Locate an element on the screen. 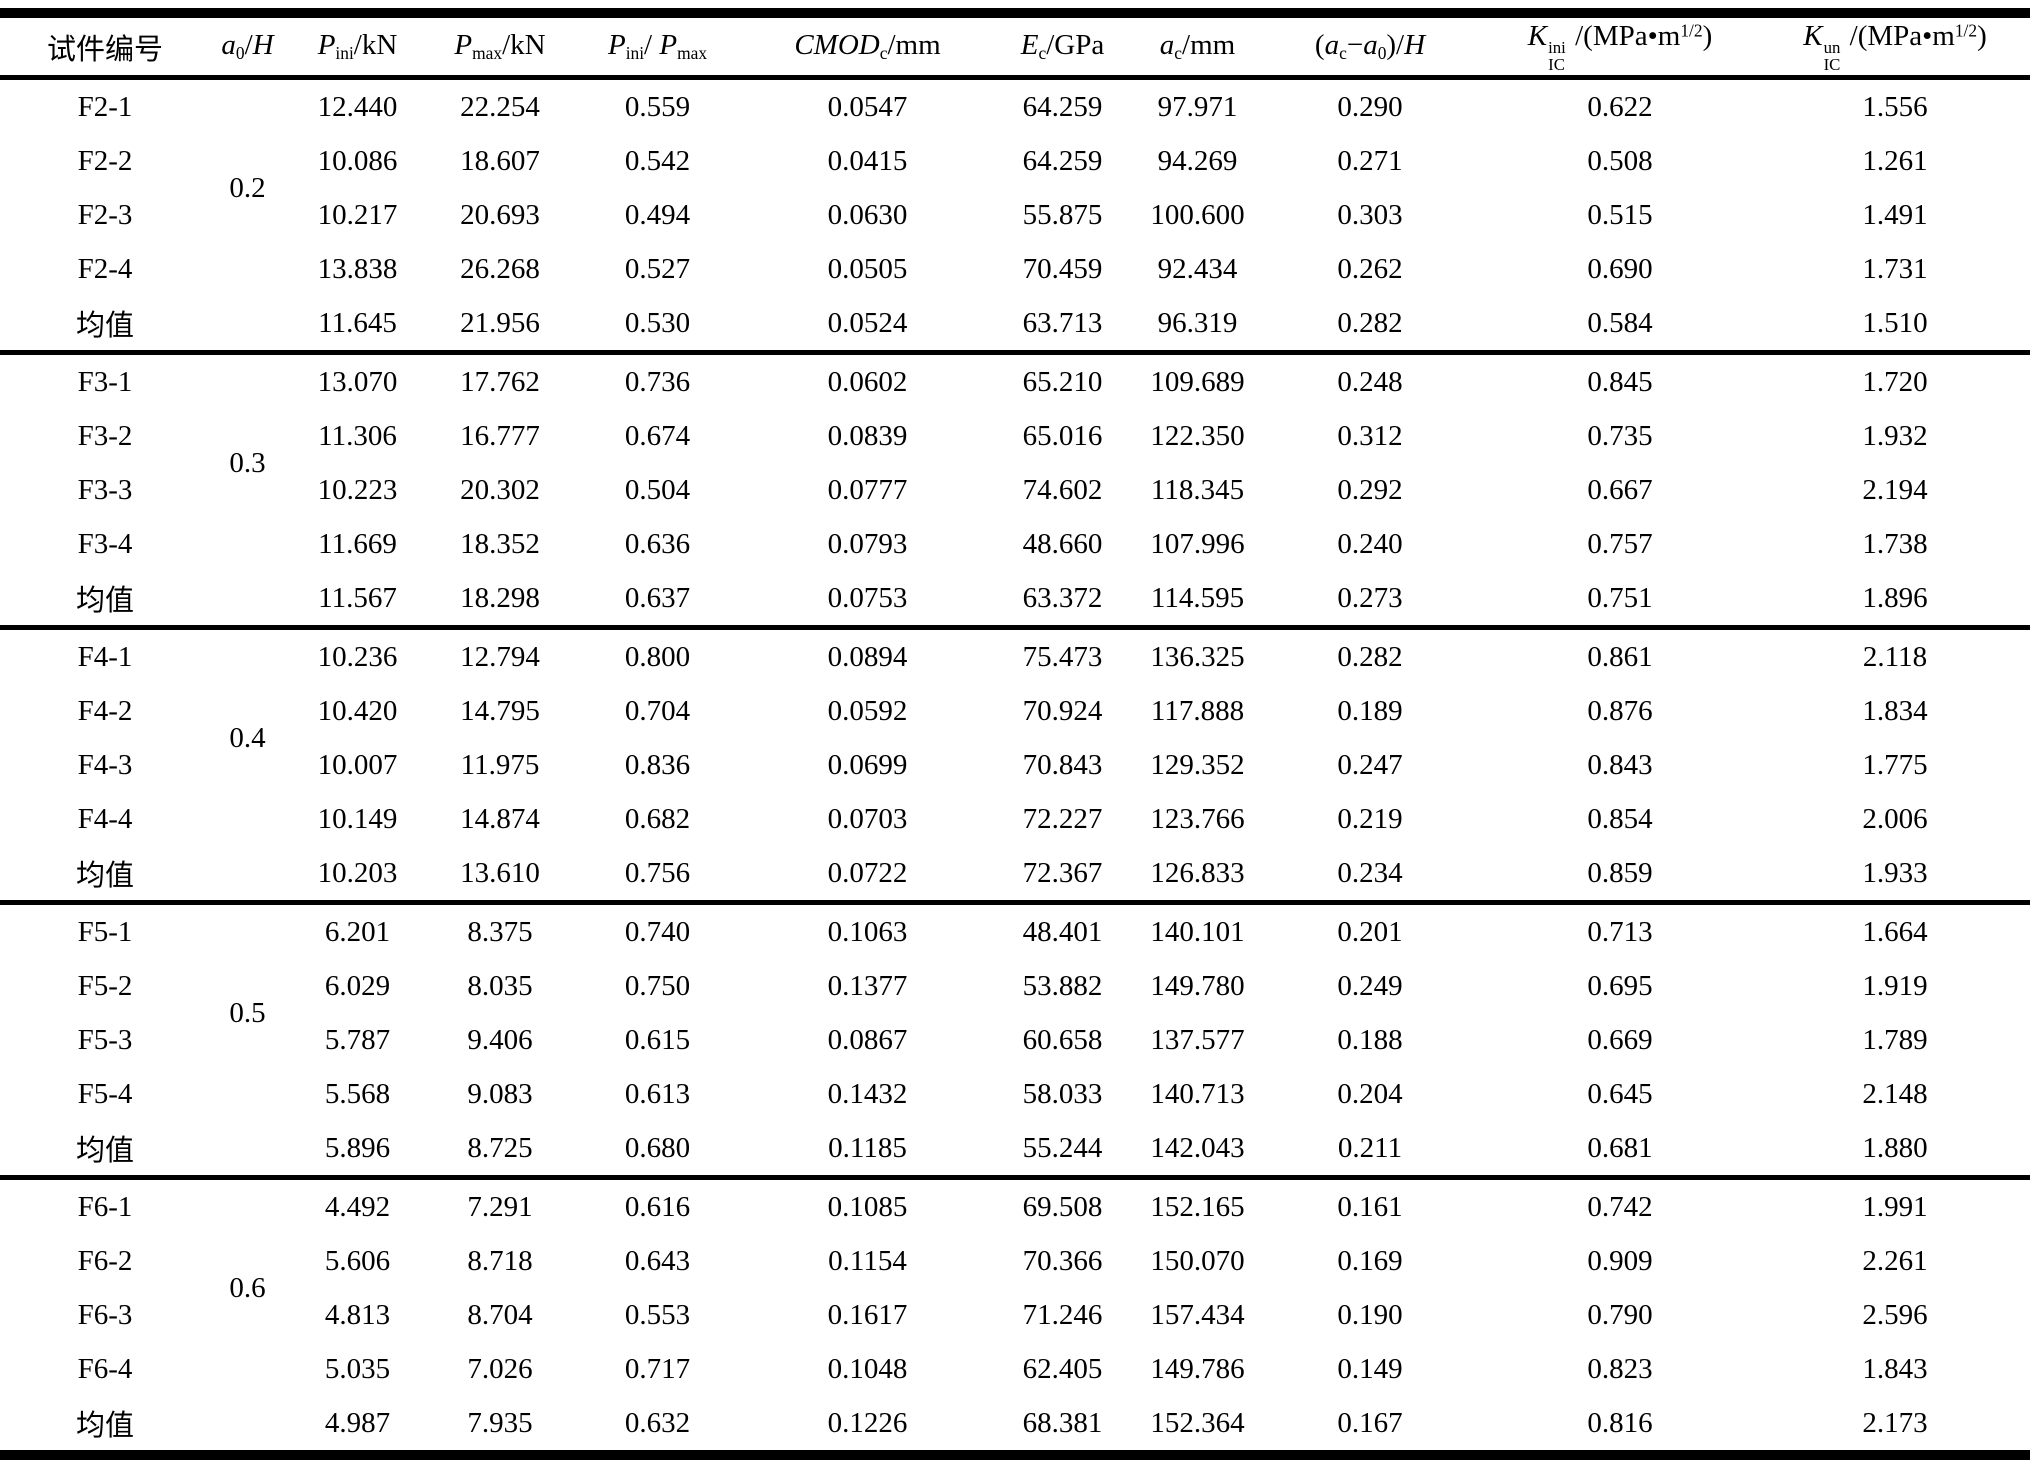  value-cell-Pini_over_Pmax: 0.674 is located at coordinates (657, 435).